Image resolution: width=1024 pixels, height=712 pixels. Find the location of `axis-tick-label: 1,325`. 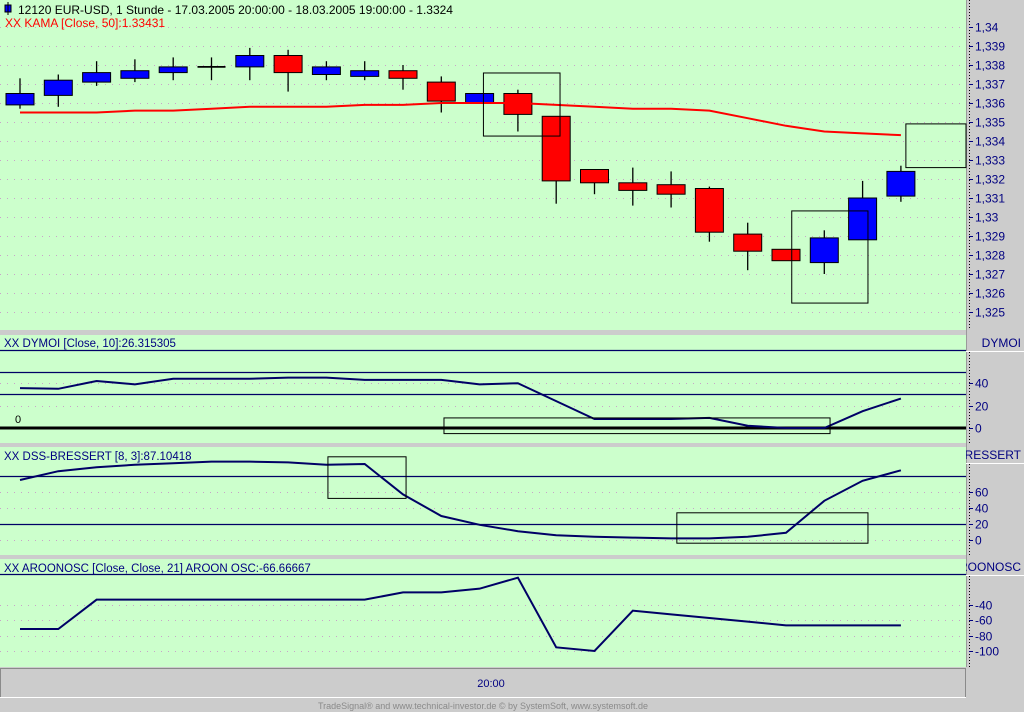

axis-tick-label: 1,325 is located at coordinates (990, 313).